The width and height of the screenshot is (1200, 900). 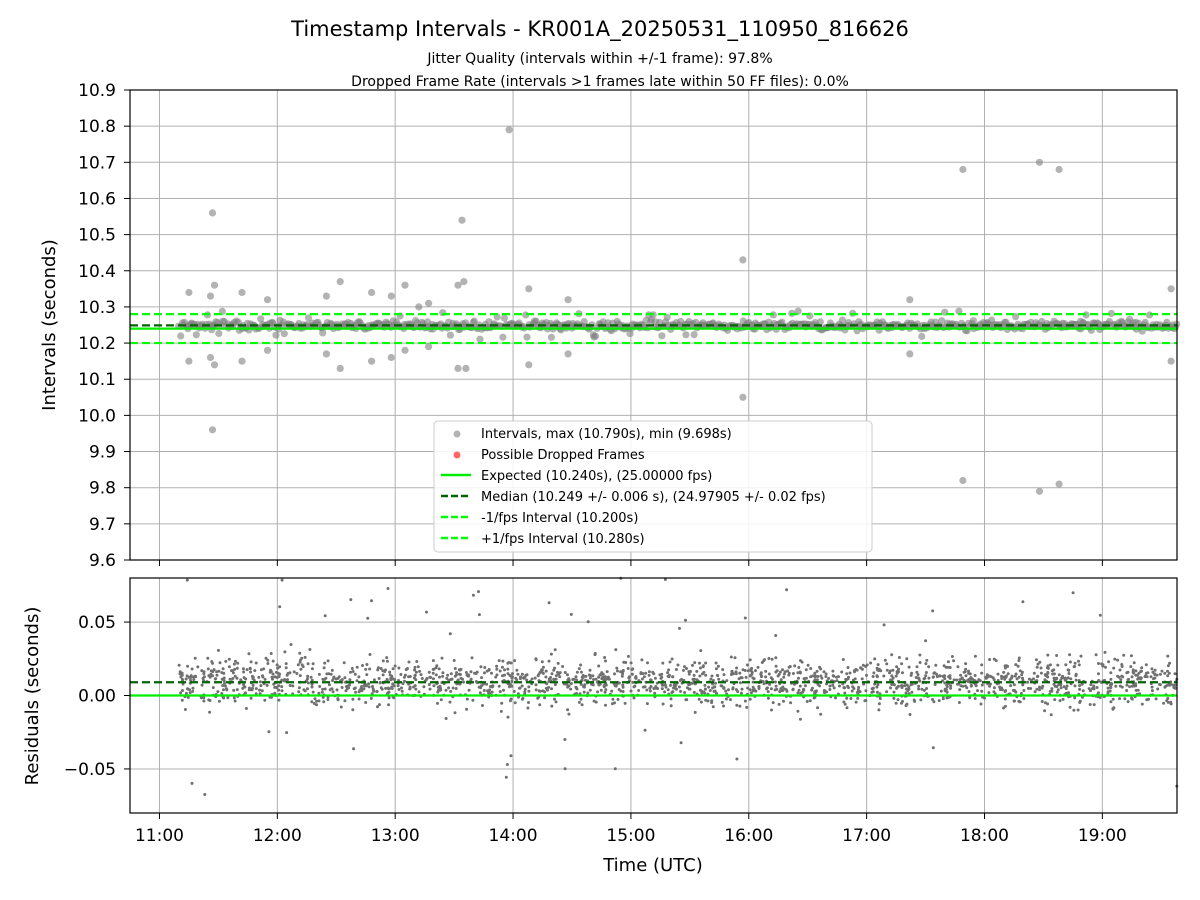 I want to click on x-tick-label: 14:00, so click(x=513, y=836).